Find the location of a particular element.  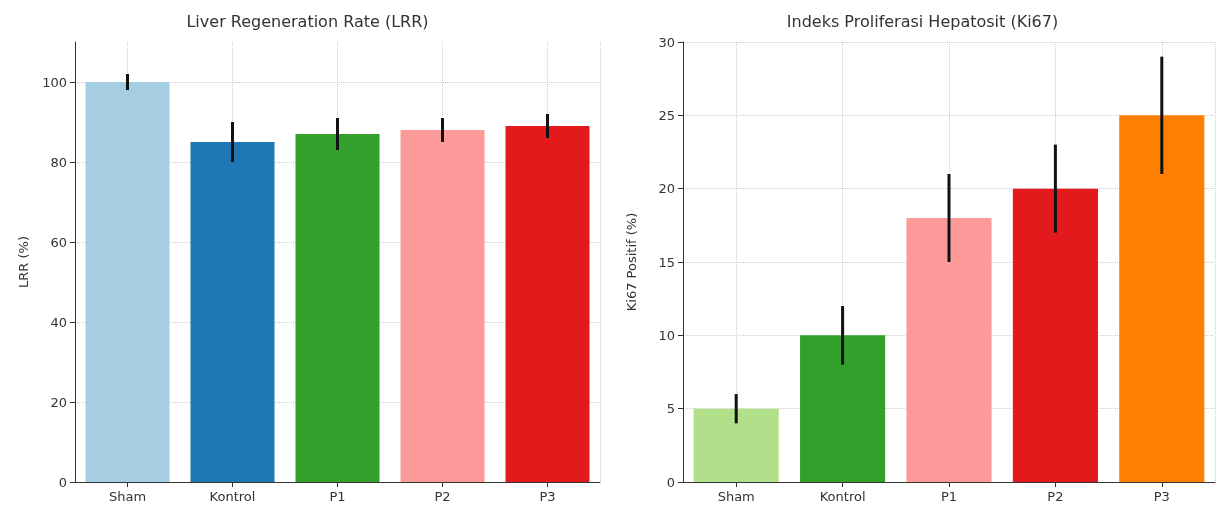

chart-title: Liver Regeneration Rate (LRR) is located at coordinates (307, 21).